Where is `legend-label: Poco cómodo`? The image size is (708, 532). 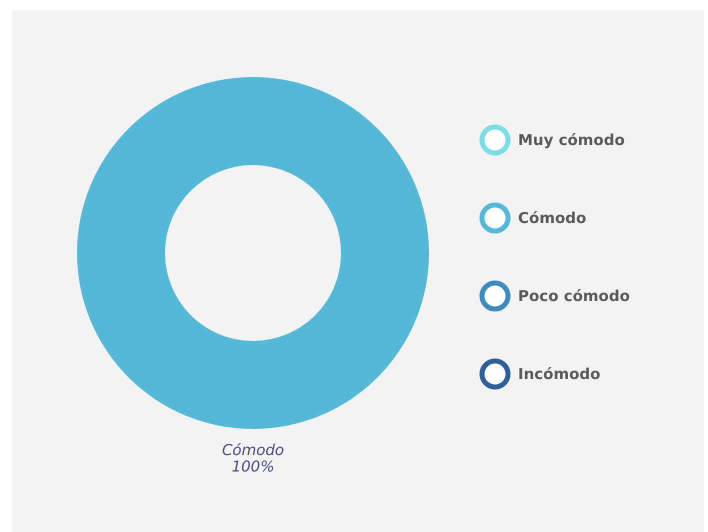
legend-label: Poco cómodo is located at coordinates (574, 296).